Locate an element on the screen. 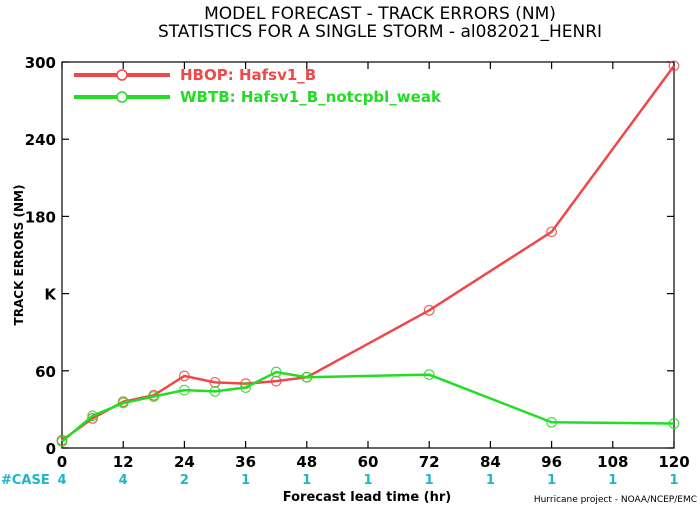 This screenshot has width=700, height=506. y-tick-label: 300 is located at coordinates (40, 63).